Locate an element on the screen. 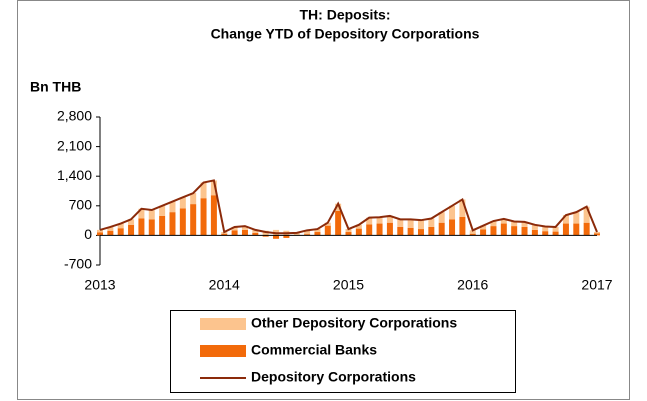  x-tick-label: 2016 is located at coordinates (472, 285).